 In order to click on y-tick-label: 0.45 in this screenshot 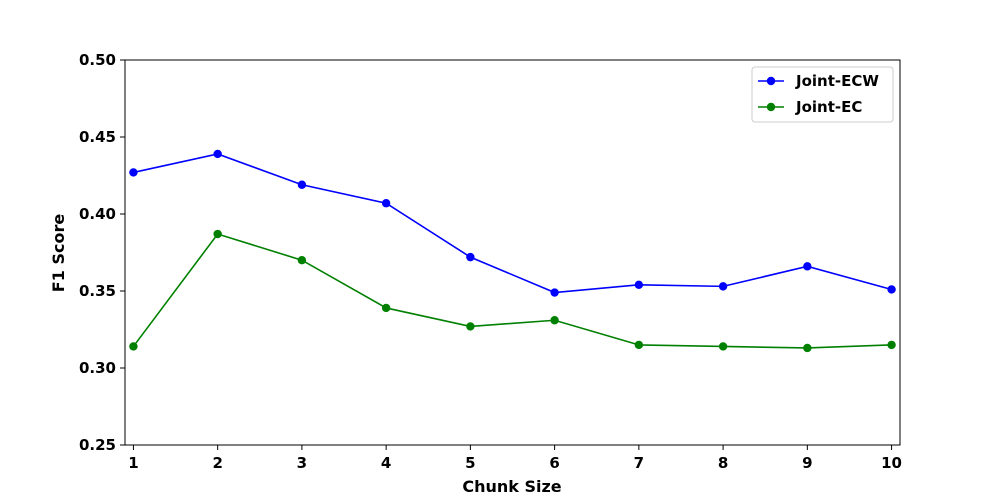, I will do `click(97, 137)`.